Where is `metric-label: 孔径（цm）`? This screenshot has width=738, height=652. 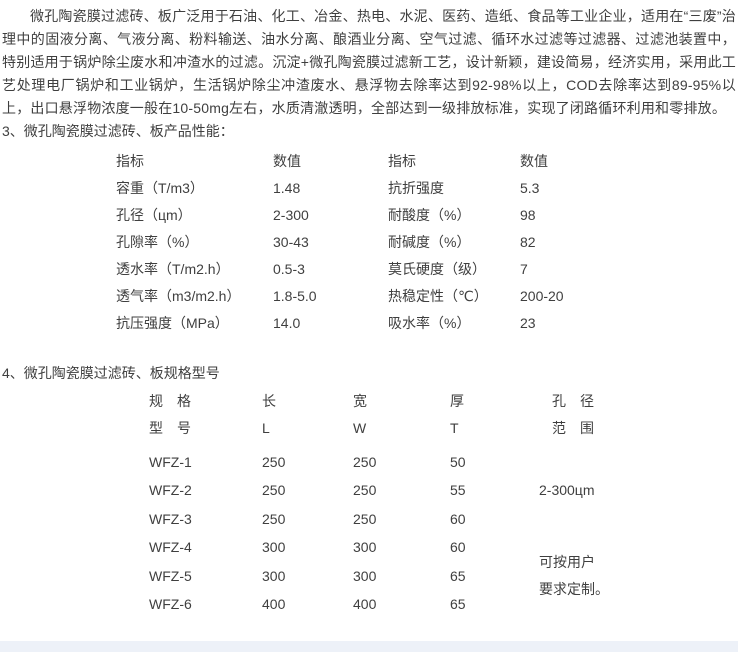 metric-label: 孔径（цm） is located at coordinates (154, 215).